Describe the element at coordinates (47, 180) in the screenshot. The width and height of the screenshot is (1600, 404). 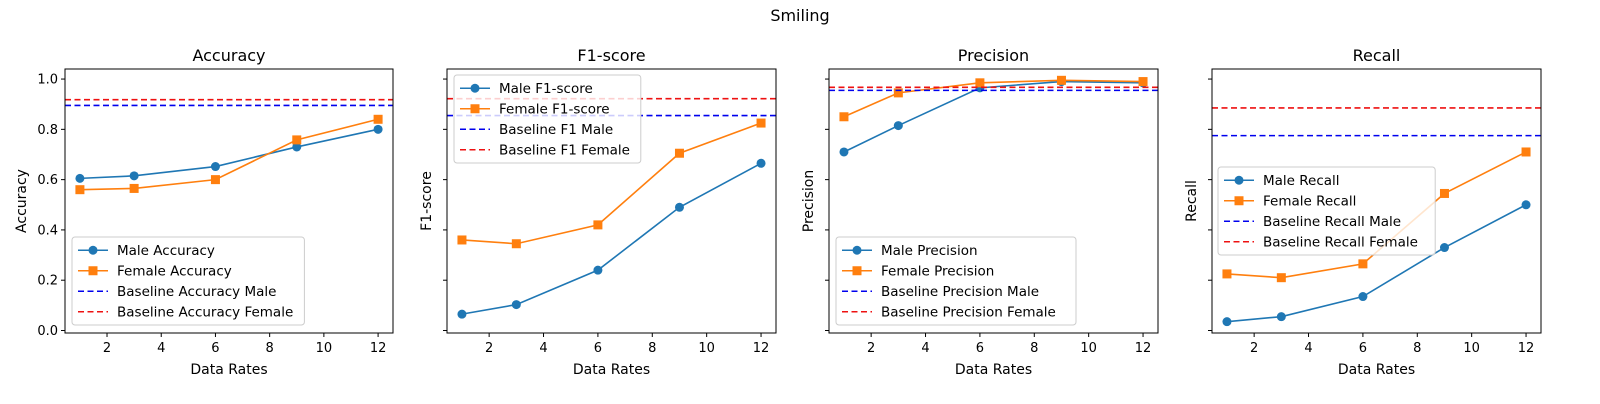
I see `y-tick-label: 0.6` at that location.